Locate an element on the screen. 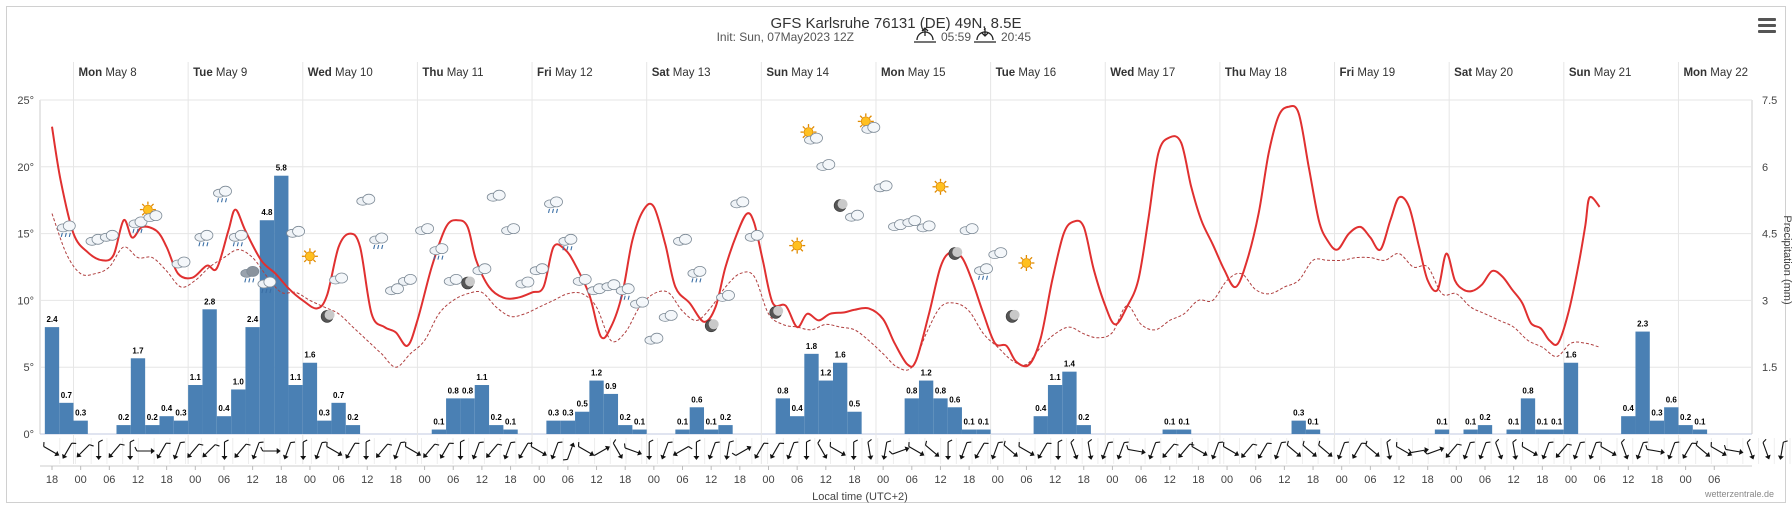 The height and width of the screenshot is (509, 1792). sun-disc is located at coordinates (940, 186).